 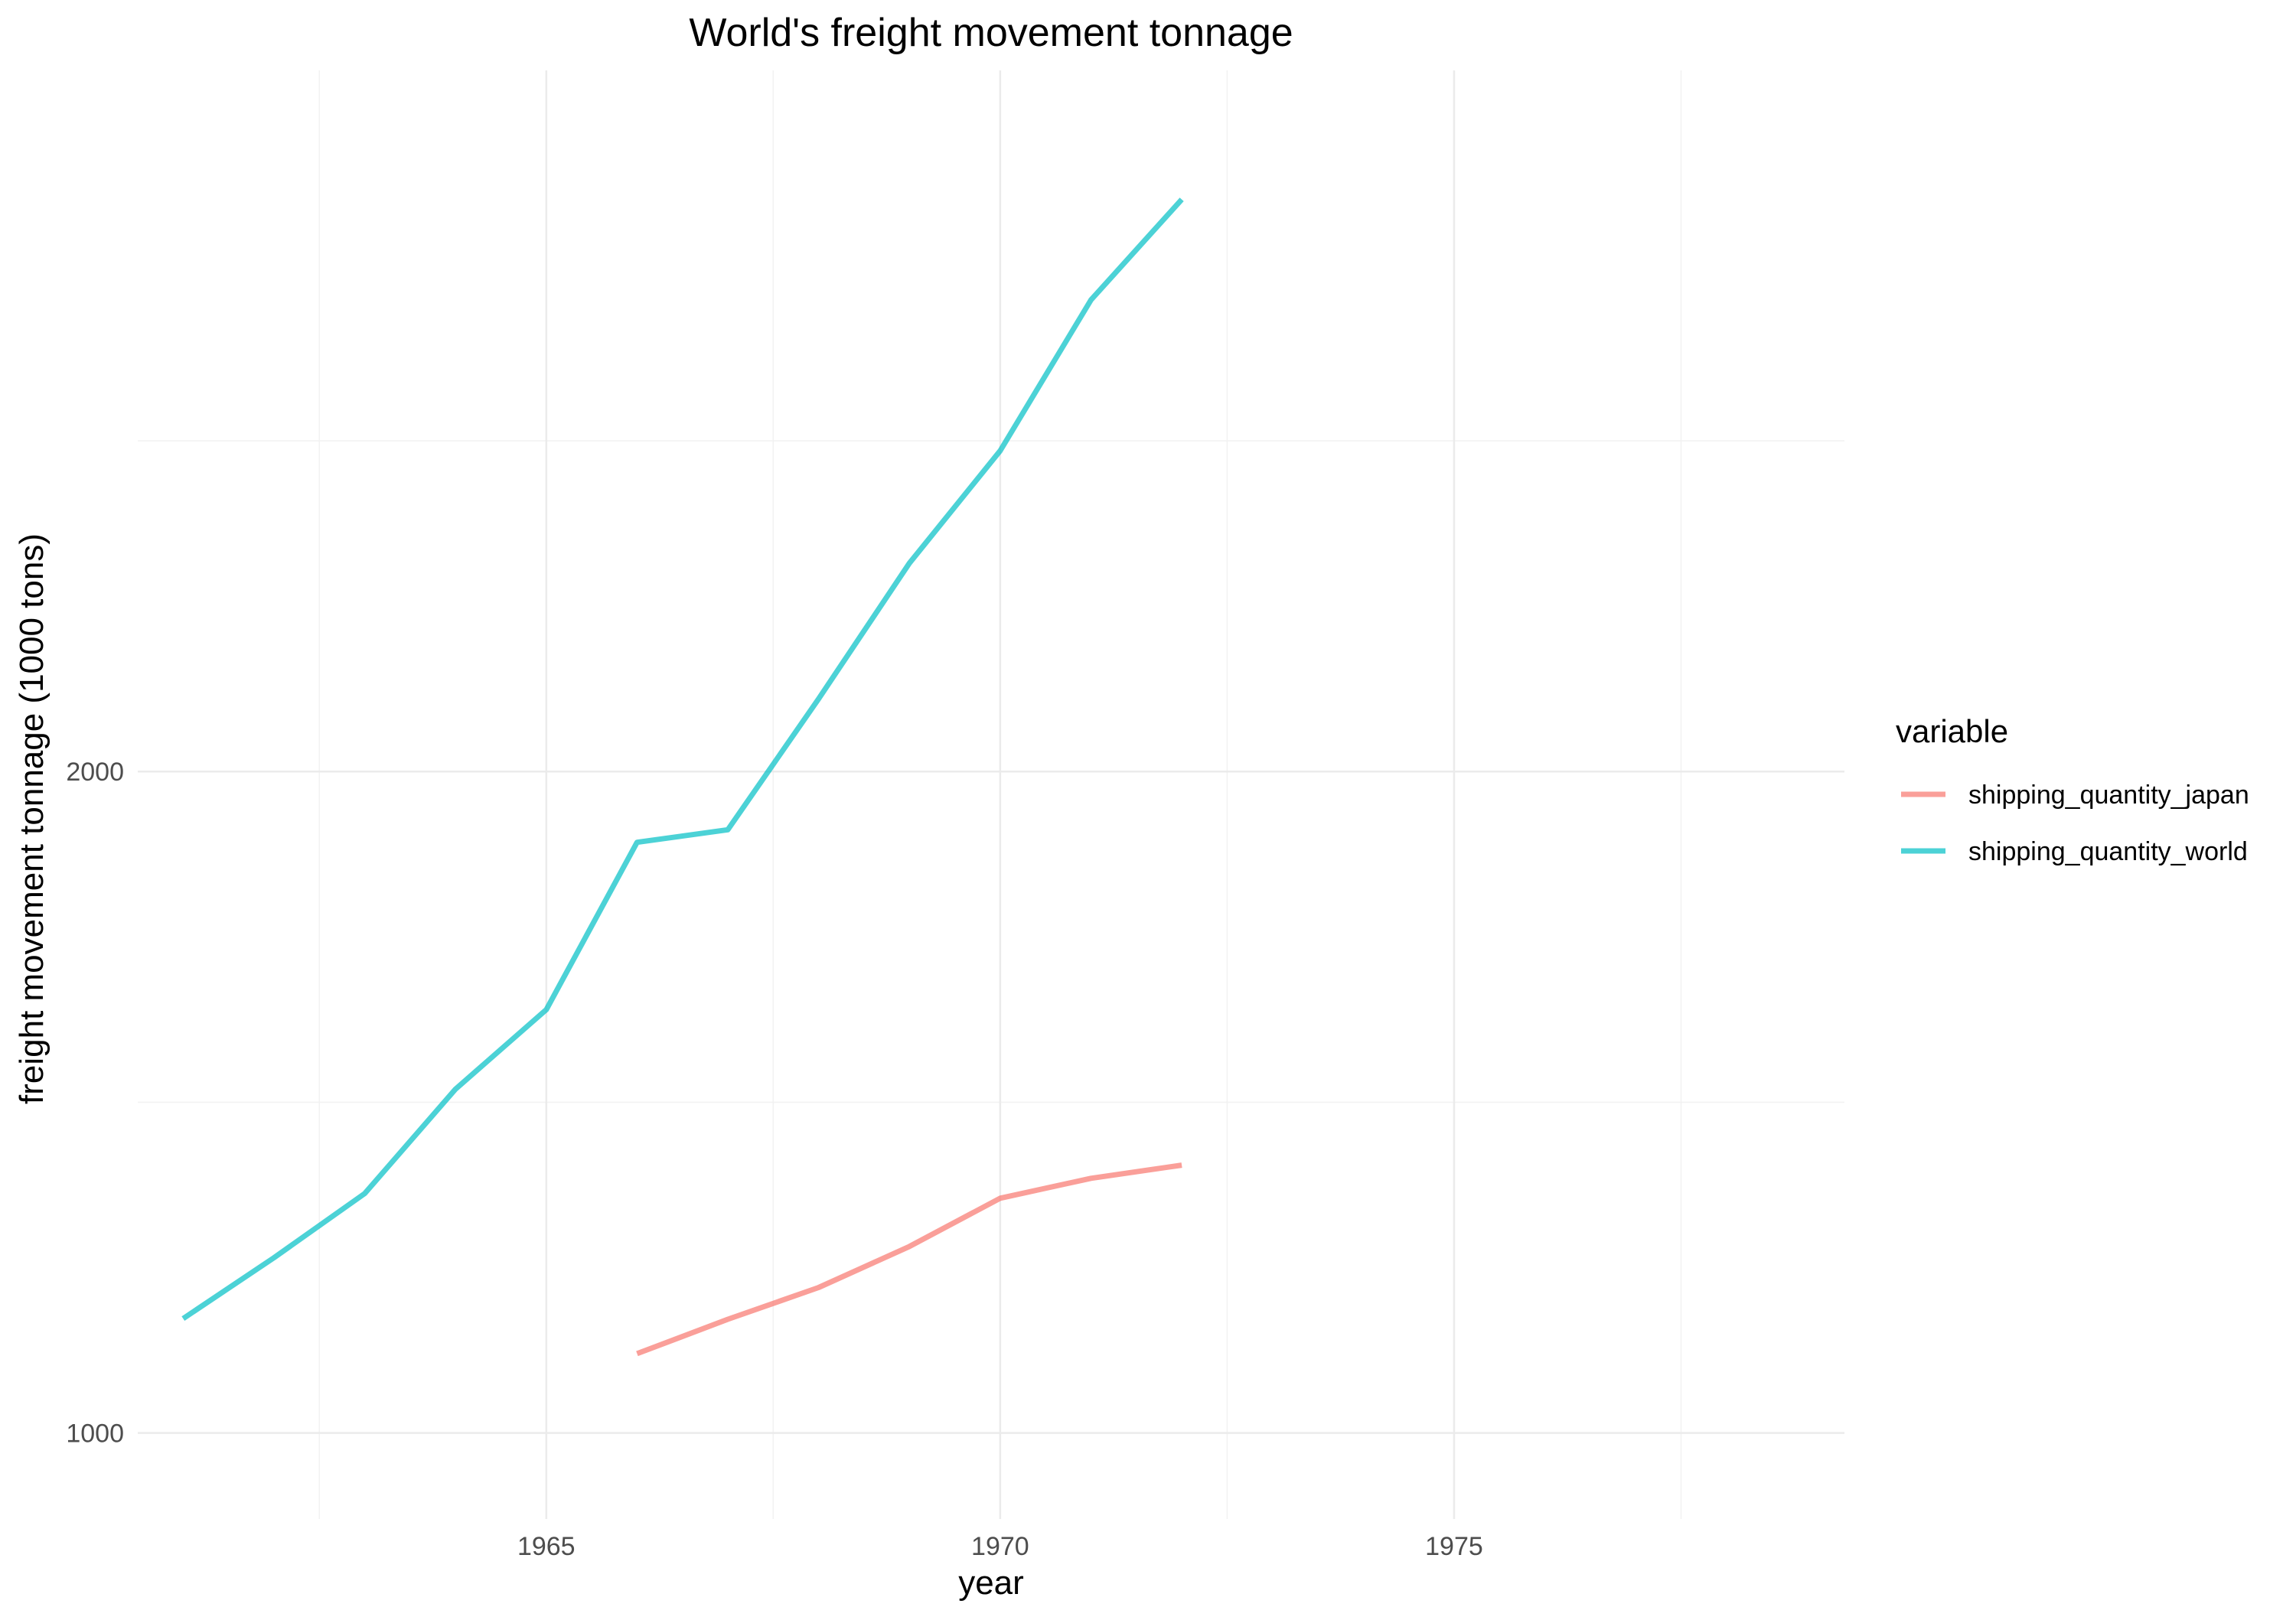 What do you see at coordinates (95, 1103) in the screenshot?
I see `y-axis-tick-labels: 1000 2000` at bounding box center [95, 1103].